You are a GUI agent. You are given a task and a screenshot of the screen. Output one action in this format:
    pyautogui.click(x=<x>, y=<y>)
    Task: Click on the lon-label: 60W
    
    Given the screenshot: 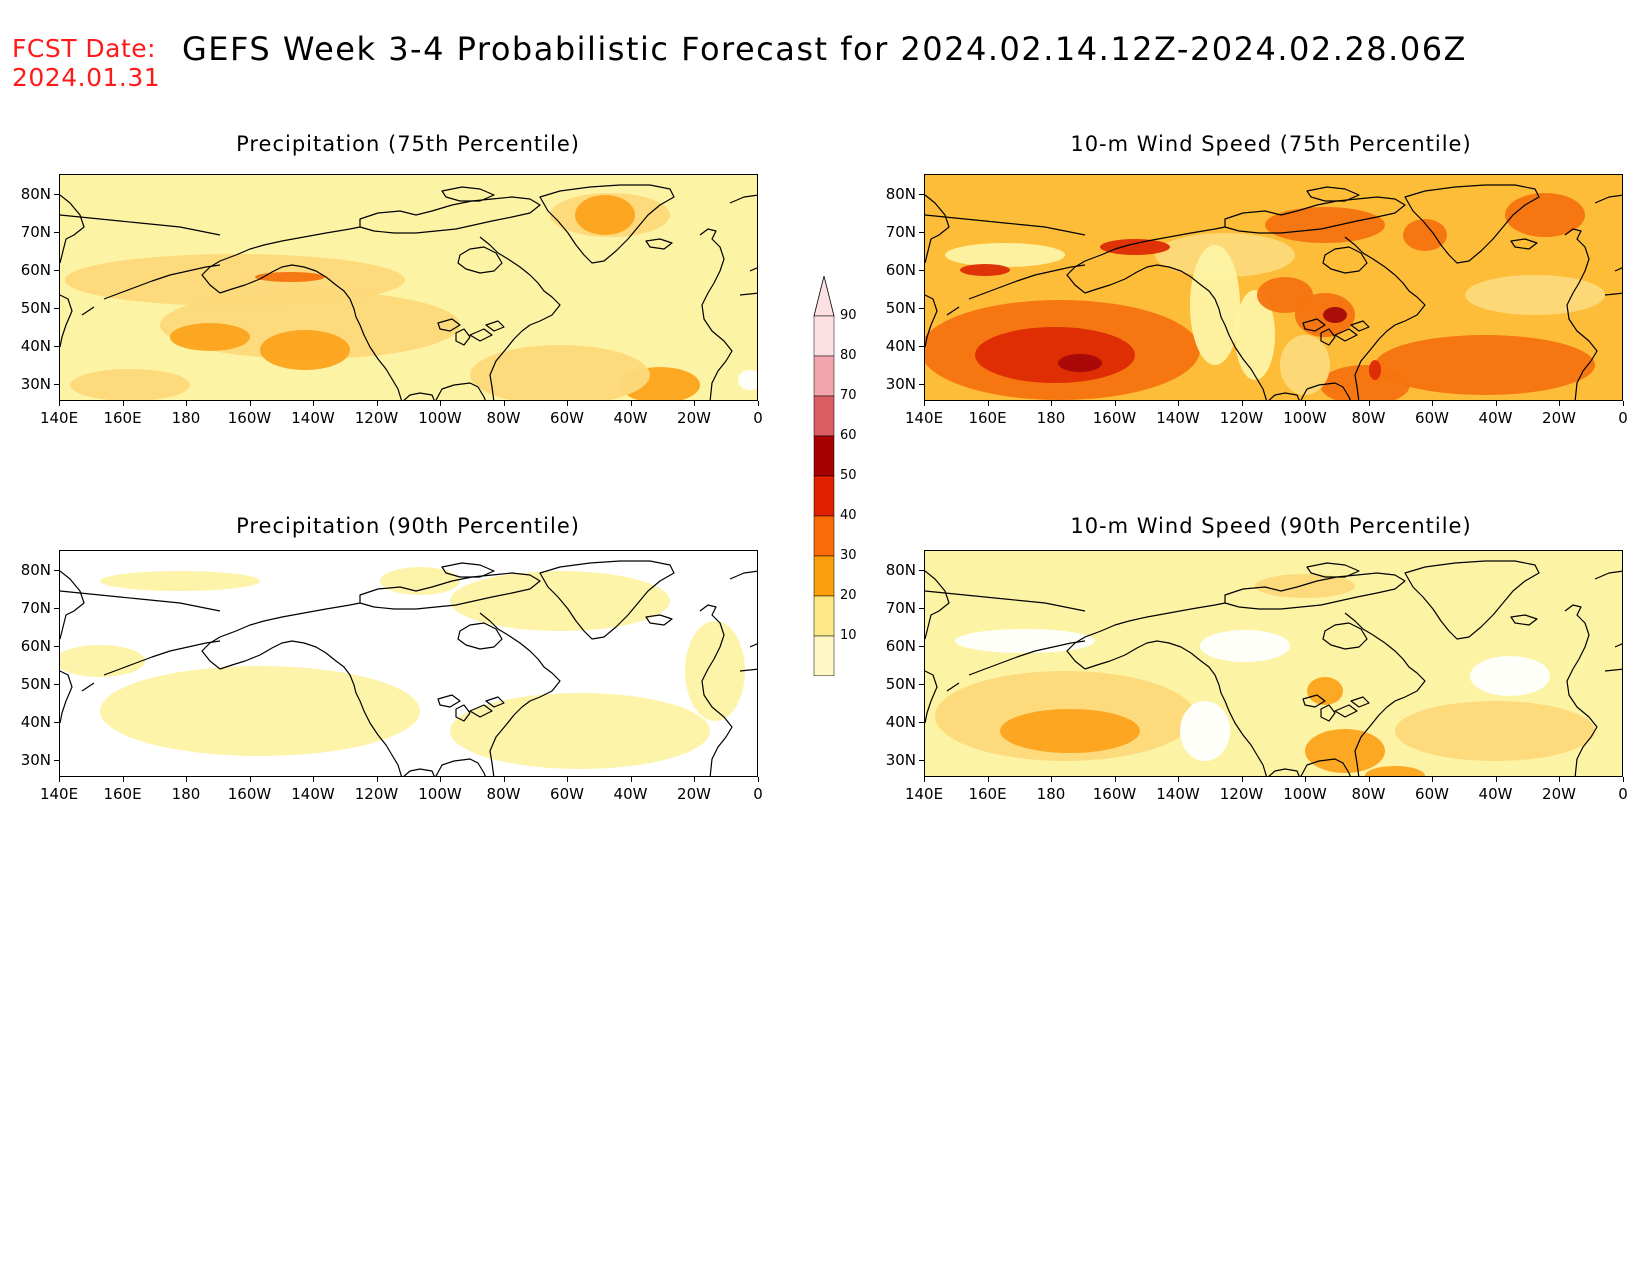 What is the action you would take?
    pyautogui.click(x=567, y=794)
    